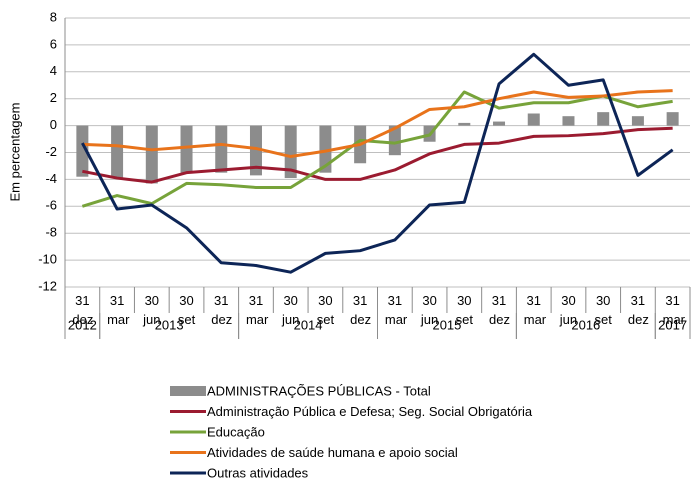 The image size is (694, 484). Describe the element at coordinates (308, 324) in the screenshot. I see `x-group-label: 2014` at that location.